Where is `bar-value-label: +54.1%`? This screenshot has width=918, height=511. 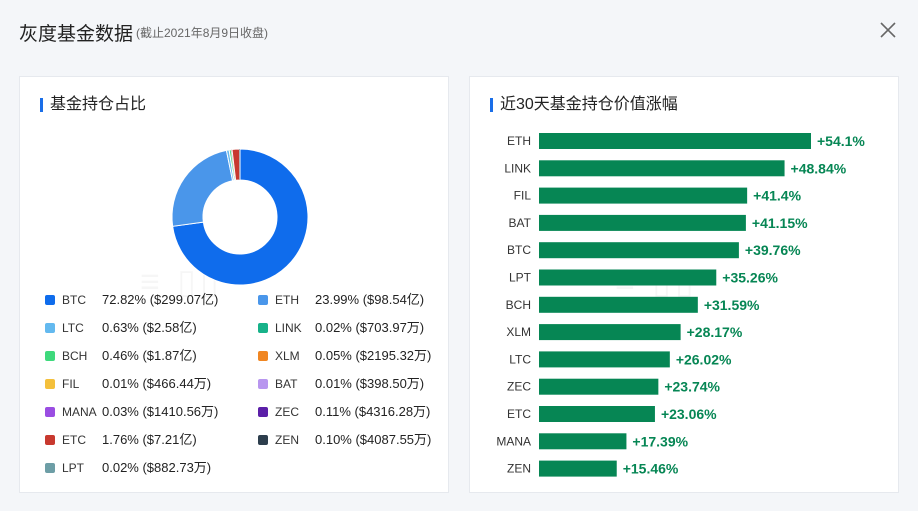
bar-value-label: +54.1% is located at coordinates (841, 141).